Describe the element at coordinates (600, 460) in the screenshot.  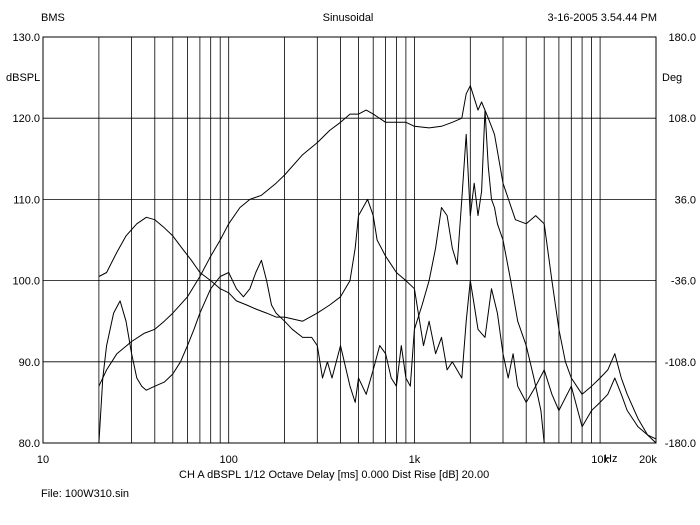
I see `x-tick-label: 10k` at that location.